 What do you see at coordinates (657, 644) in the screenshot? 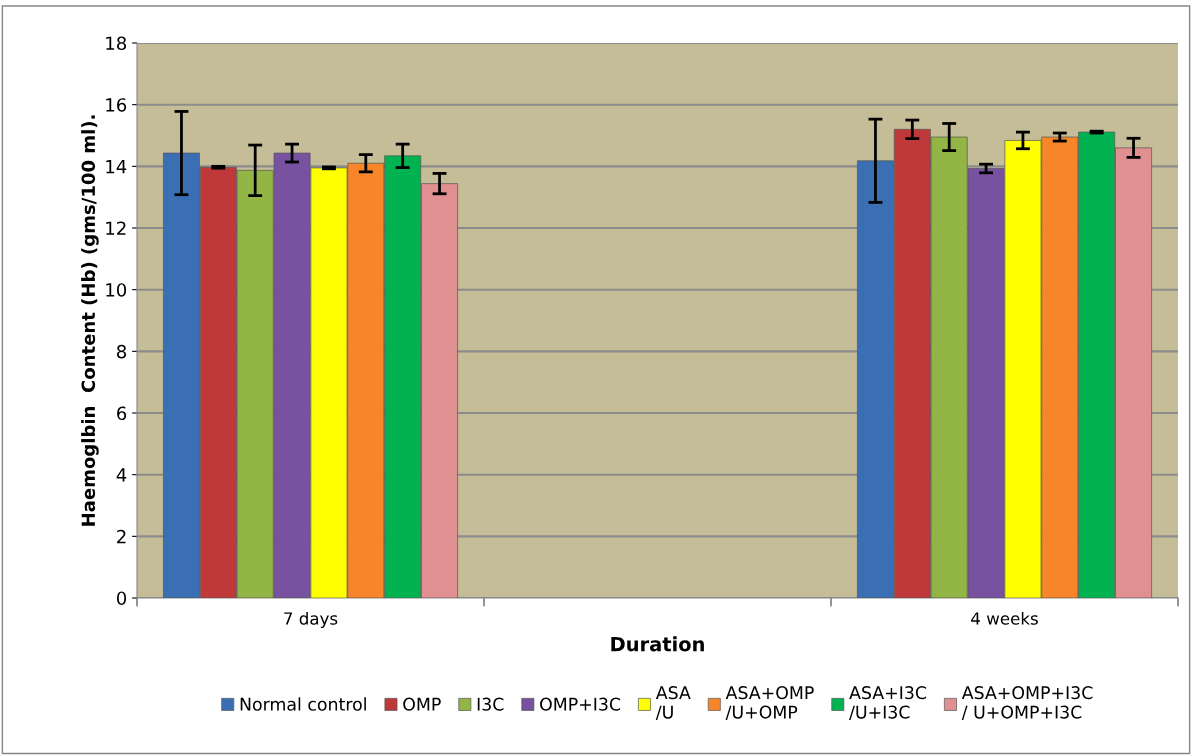
I see `x-axis-title: Duration` at bounding box center [657, 644].